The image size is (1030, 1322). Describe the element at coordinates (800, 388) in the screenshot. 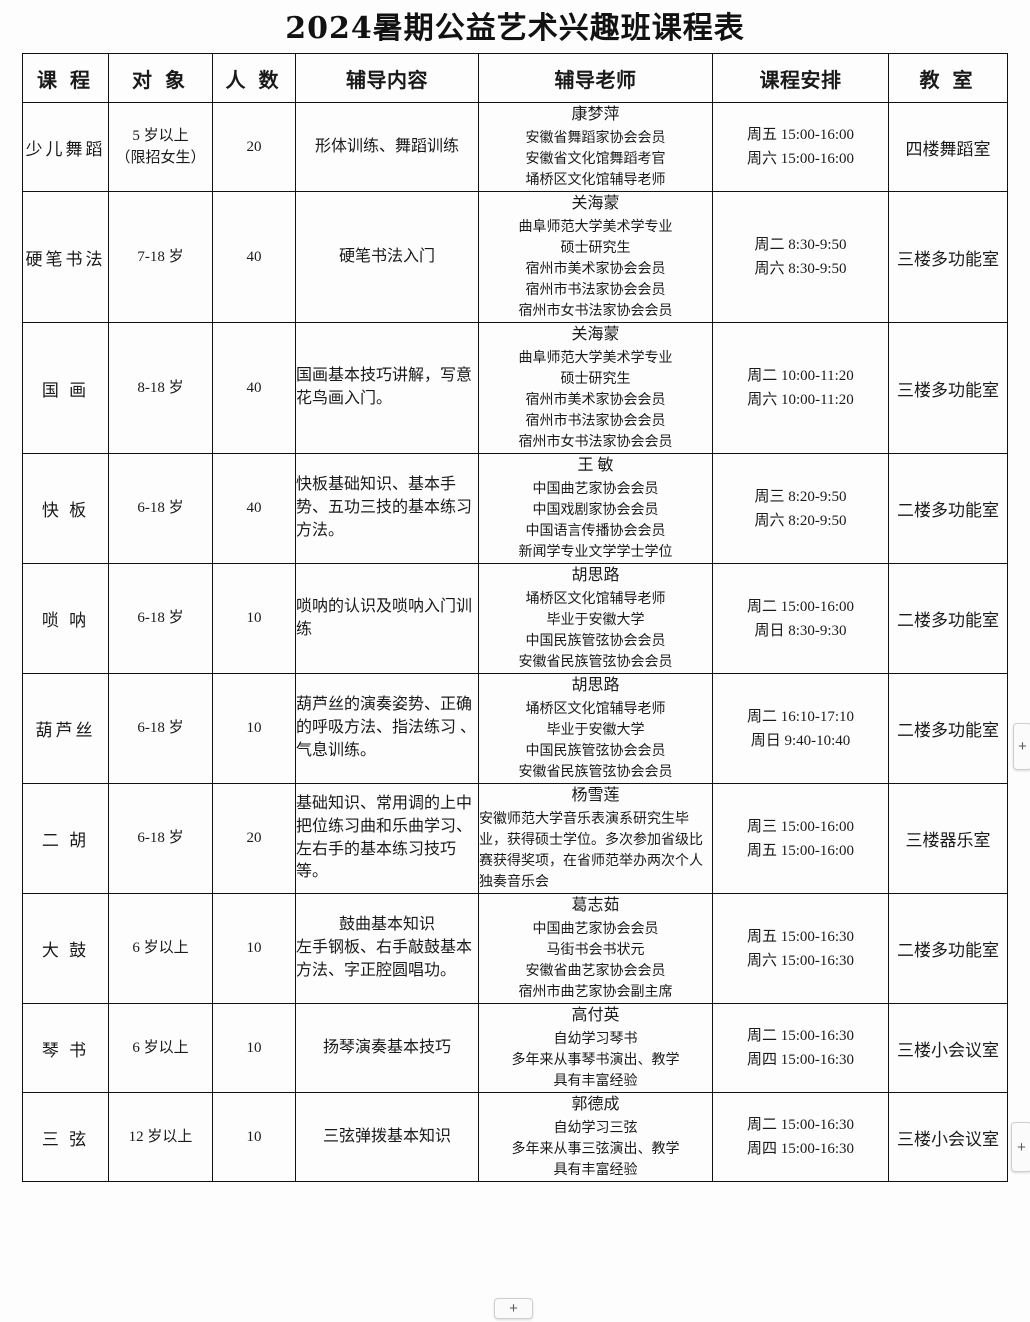

I see `cell-schedule: 周二 10:00-11:20 周六 10:00-11:20` at that location.